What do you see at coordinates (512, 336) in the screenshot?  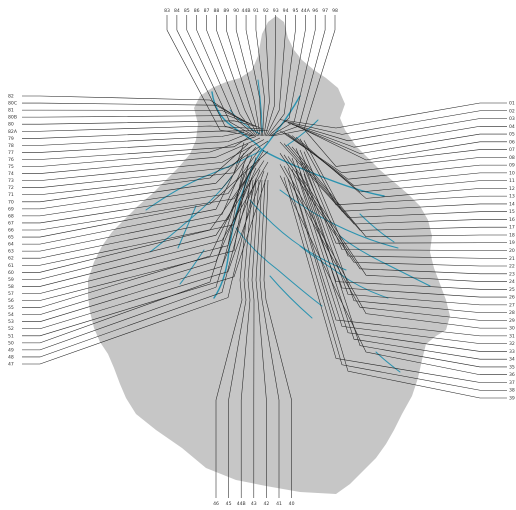 I see `label-right-31: 31` at bounding box center [512, 336].